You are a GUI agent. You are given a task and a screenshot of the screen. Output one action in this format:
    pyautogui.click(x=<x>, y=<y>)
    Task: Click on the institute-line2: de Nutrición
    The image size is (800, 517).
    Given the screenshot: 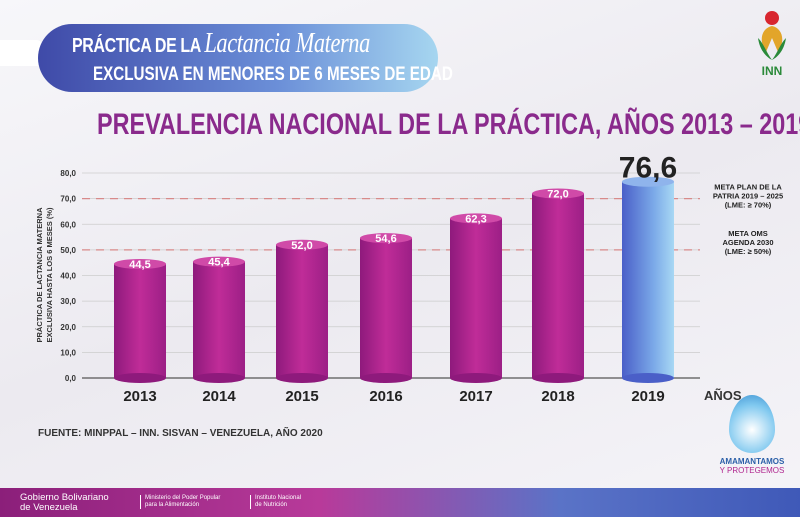 What is the action you would take?
    pyautogui.click(x=271, y=505)
    